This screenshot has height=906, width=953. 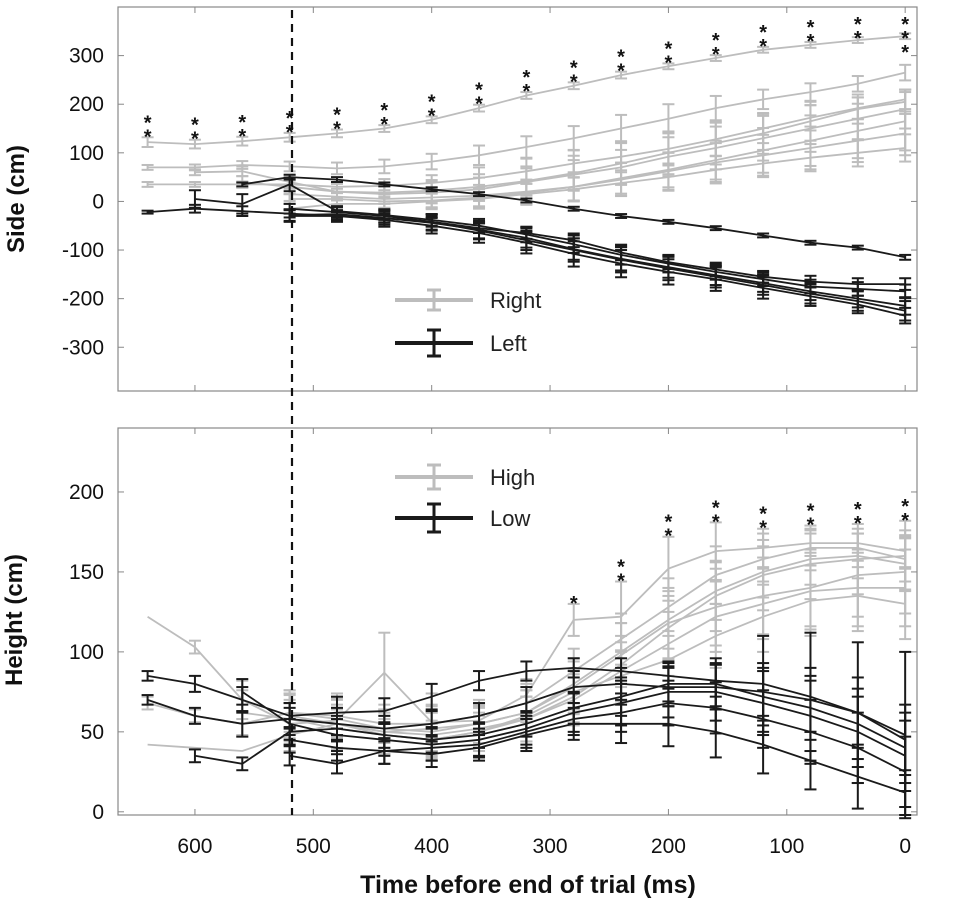 I want to click on height-series-low, so click(x=597, y=758).